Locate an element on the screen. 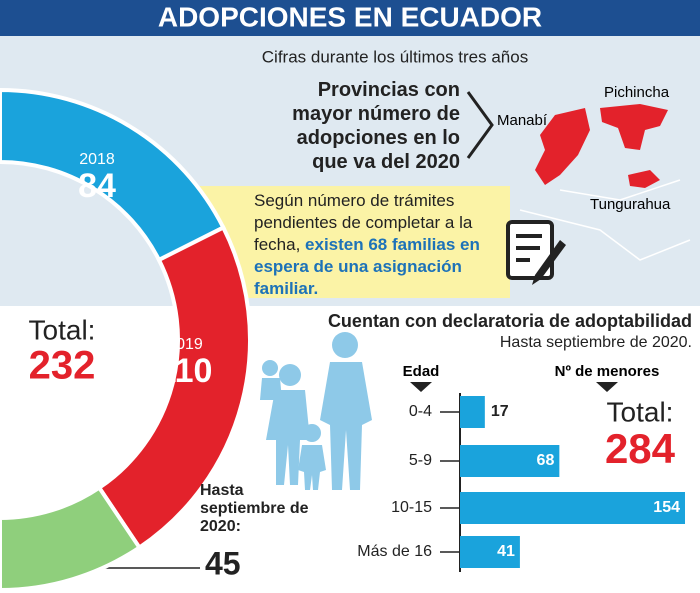 Image resolution: width=700 pixels, height=593 pixels. family-silhouette is located at coordinates (316, 411).